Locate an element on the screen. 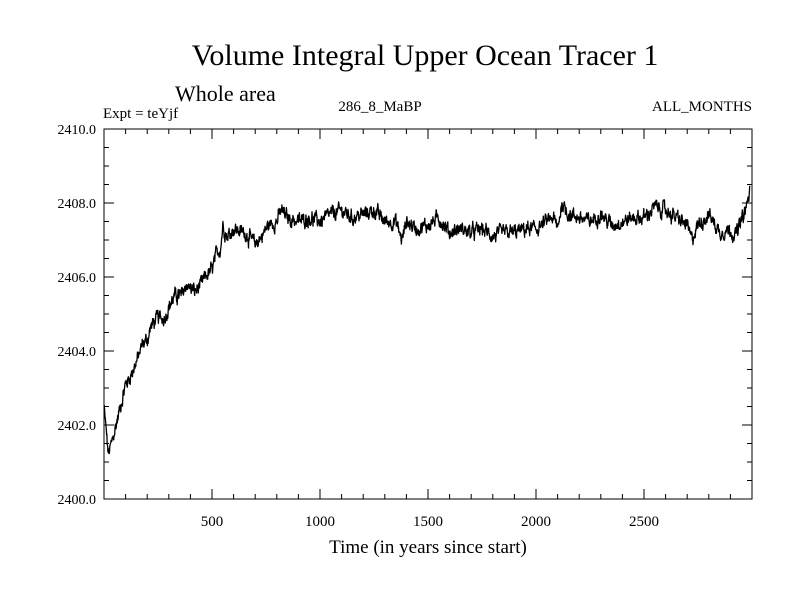 This screenshot has width=800, height=600. x-tick-label: 1000 is located at coordinates (320, 522).